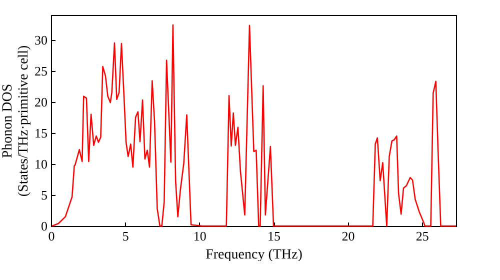 The image size is (500, 280). Describe the element at coordinates (348, 236) in the screenshot. I see `x-tick-label: 20` at that location.